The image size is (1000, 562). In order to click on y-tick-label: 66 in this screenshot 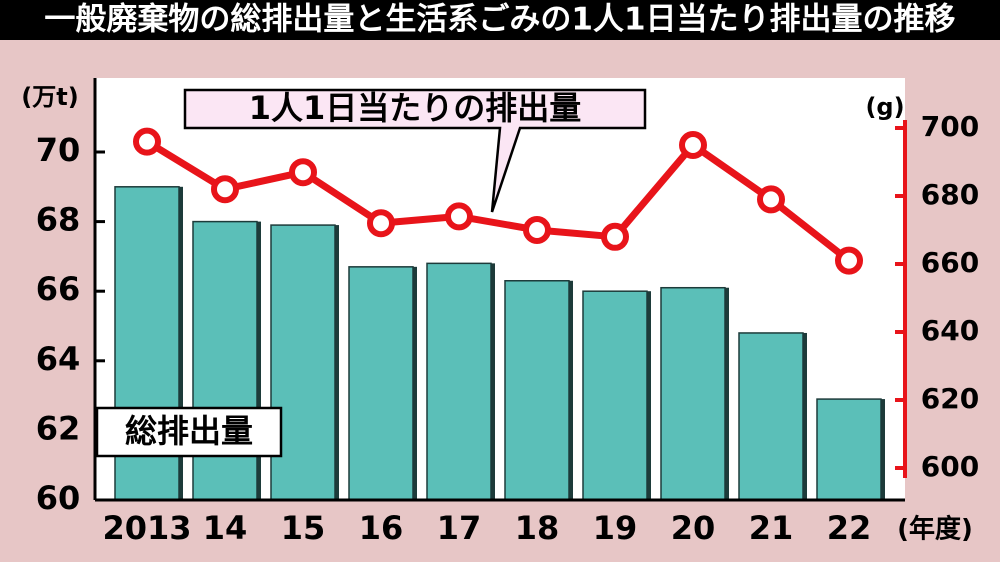, I will do `click(58, 289)`.